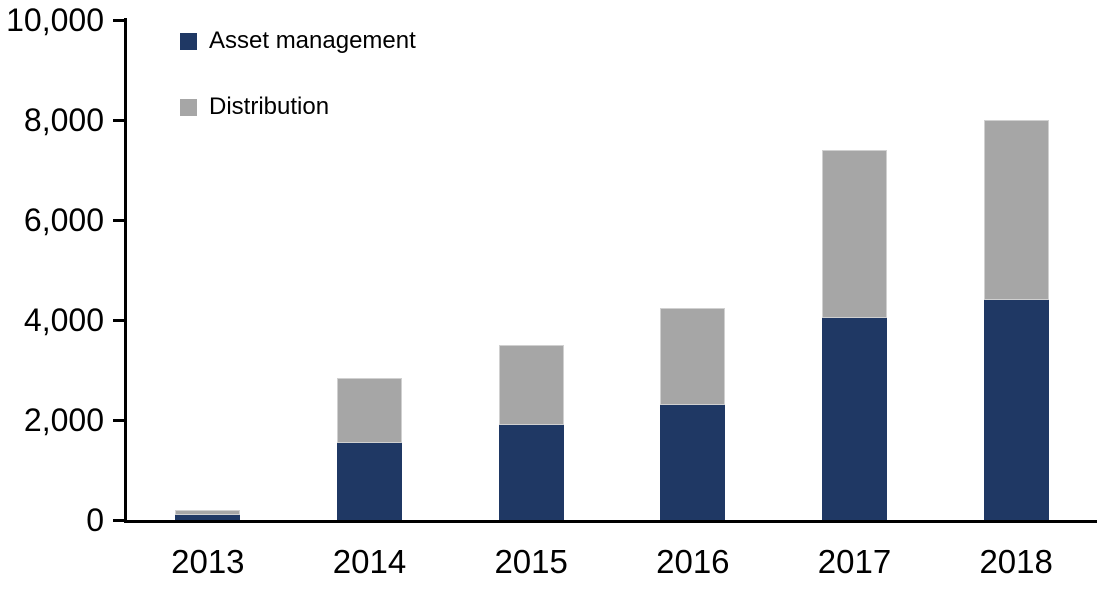 Image resolution: width=1102 pixels, height=594 pixels. Describe the element at coordinates (854, 234) in the screenshot. I see `bar-segment-distribution-2017` at that location.